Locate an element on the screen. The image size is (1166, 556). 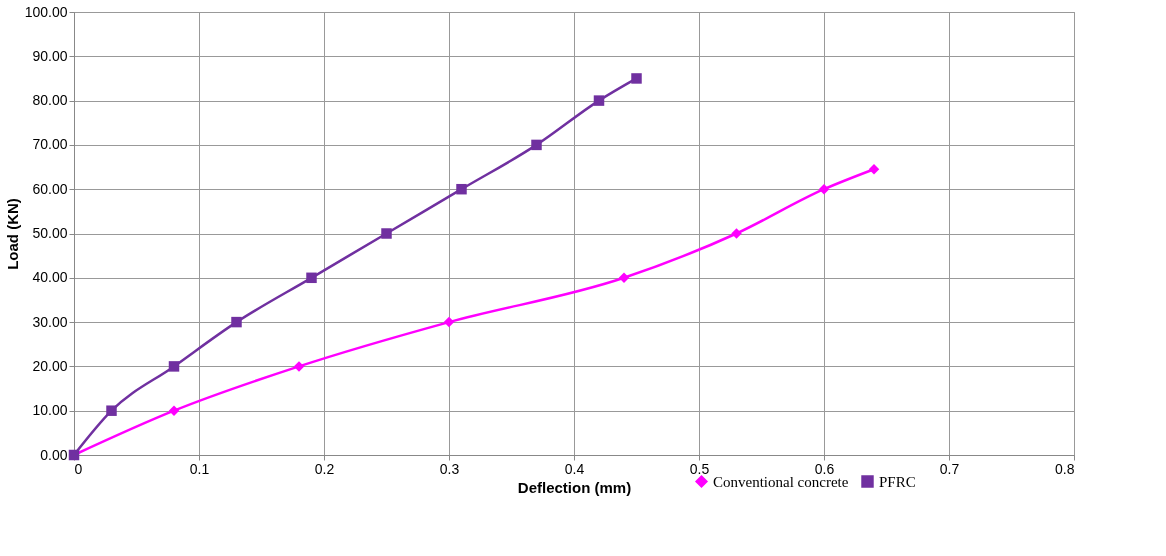
x-tick-label: 0.2 is located at coordinates (324, 468).